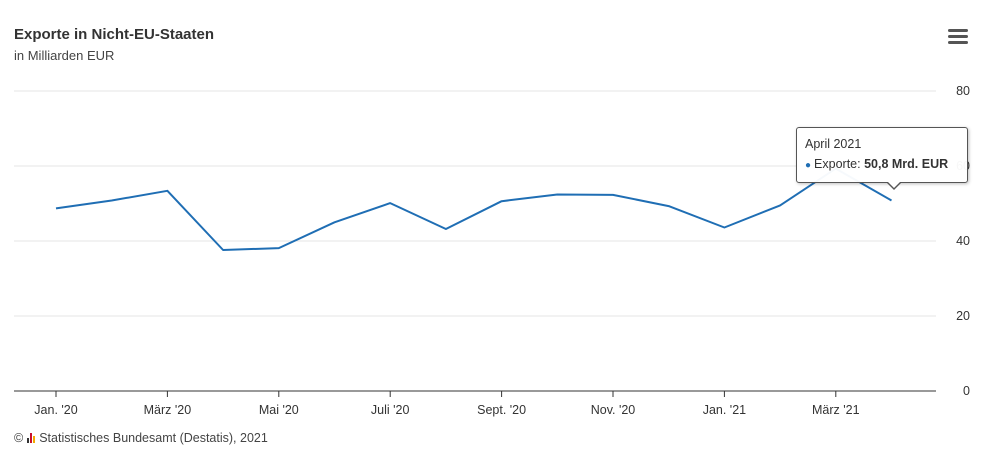 The image size is (989, 457). Describe the element at coordinates (390, 410) in the screenshot. I see `x-tick-label: Juli '20` at that location.